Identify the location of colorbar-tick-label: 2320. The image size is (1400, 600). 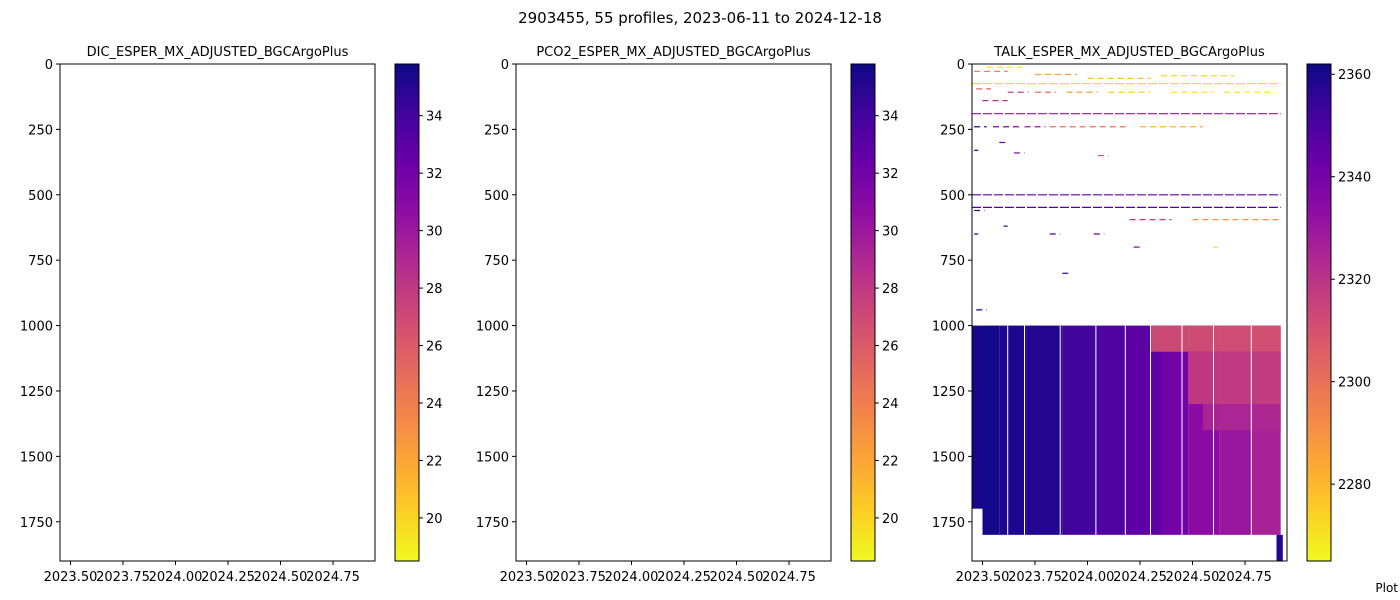
(1354, 280).